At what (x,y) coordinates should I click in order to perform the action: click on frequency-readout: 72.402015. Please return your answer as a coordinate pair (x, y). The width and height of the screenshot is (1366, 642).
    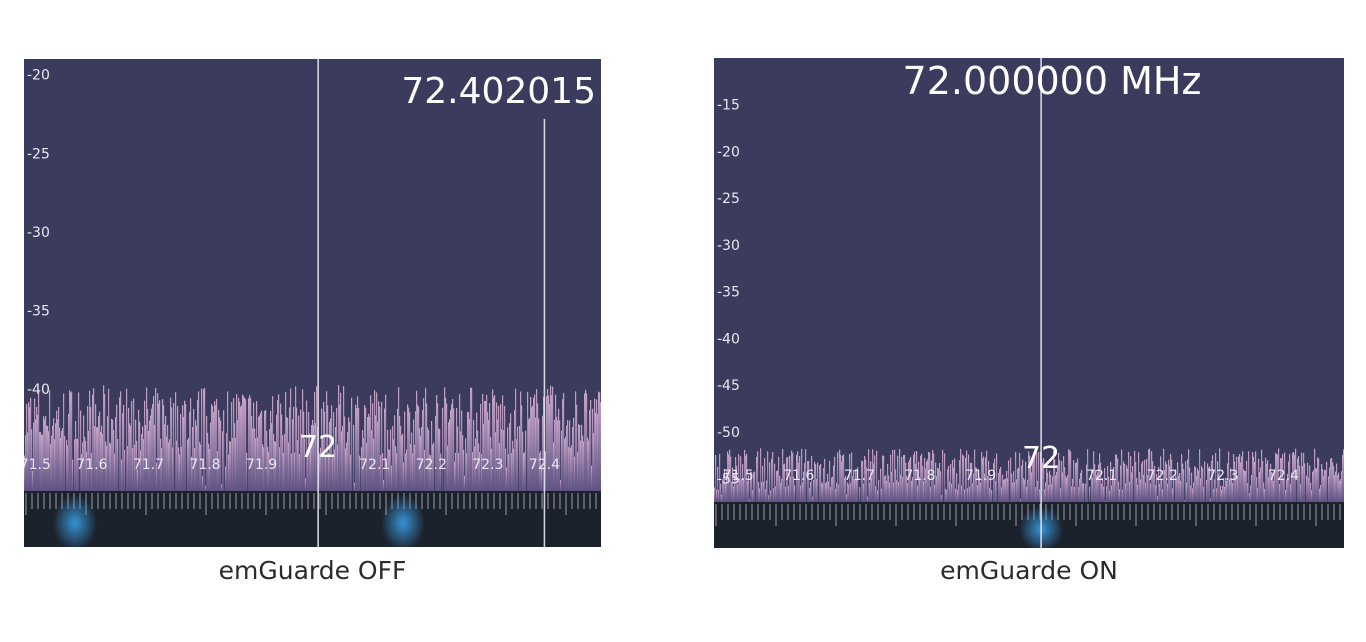
    Looking at the image, I should click on (498, 91).